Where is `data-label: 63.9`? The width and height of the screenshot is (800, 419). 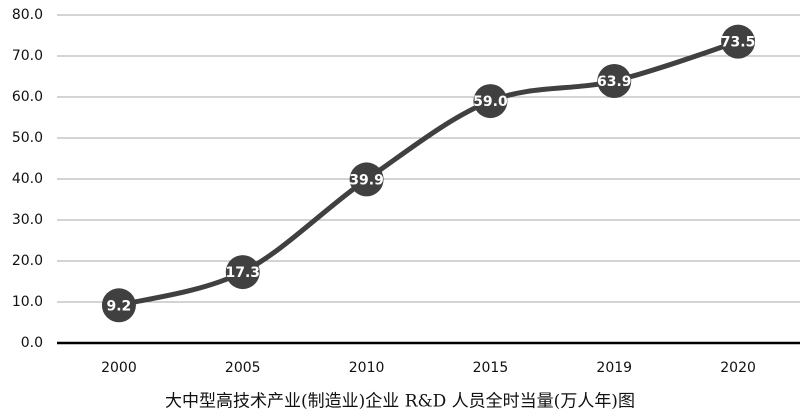
data-label: 63.9 is located at coordinates (614, 82).